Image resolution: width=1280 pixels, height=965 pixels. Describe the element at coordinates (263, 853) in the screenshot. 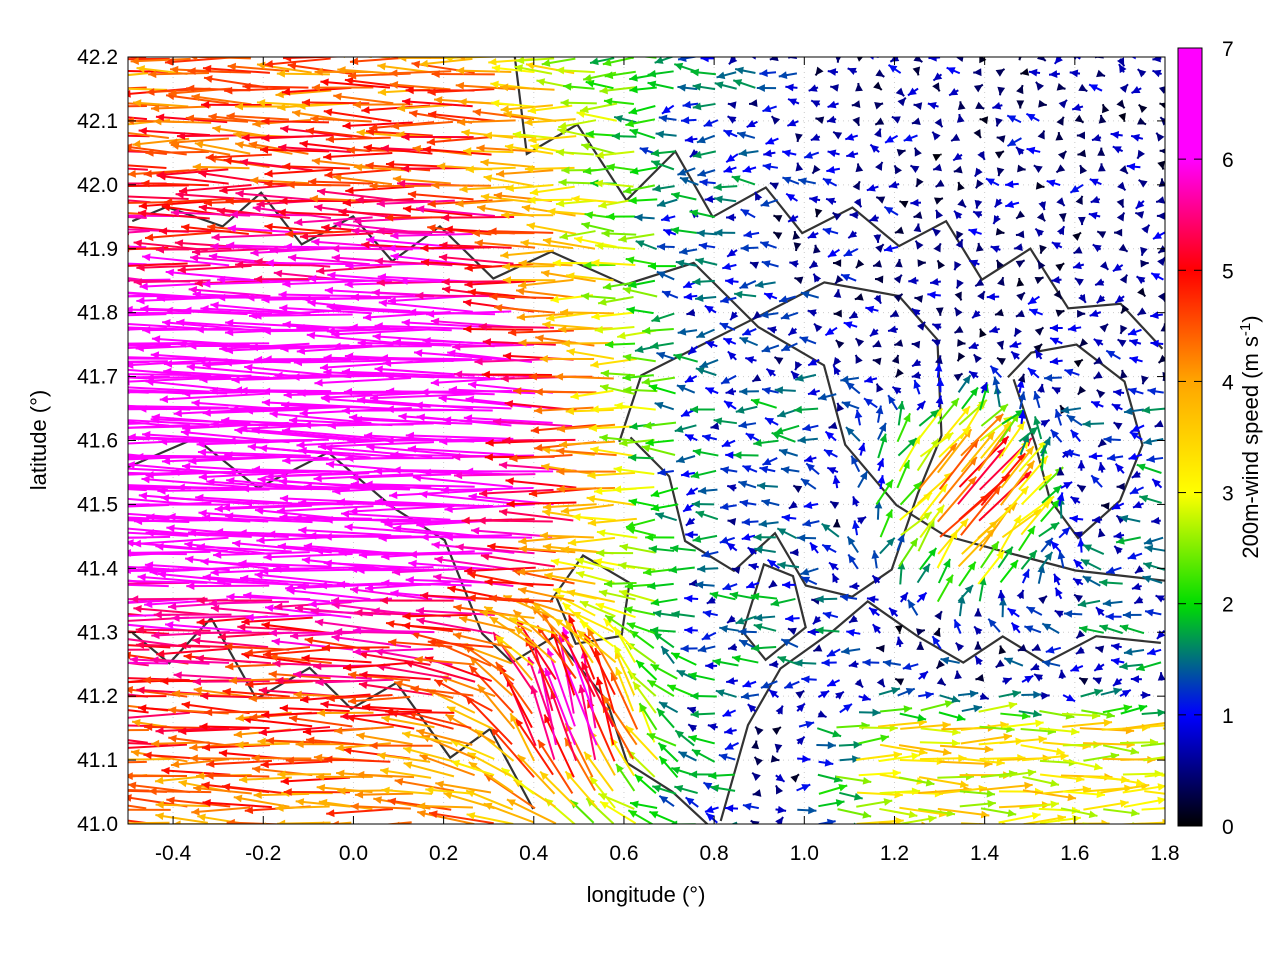

I see `x-tick-label: -0.2` at that location.